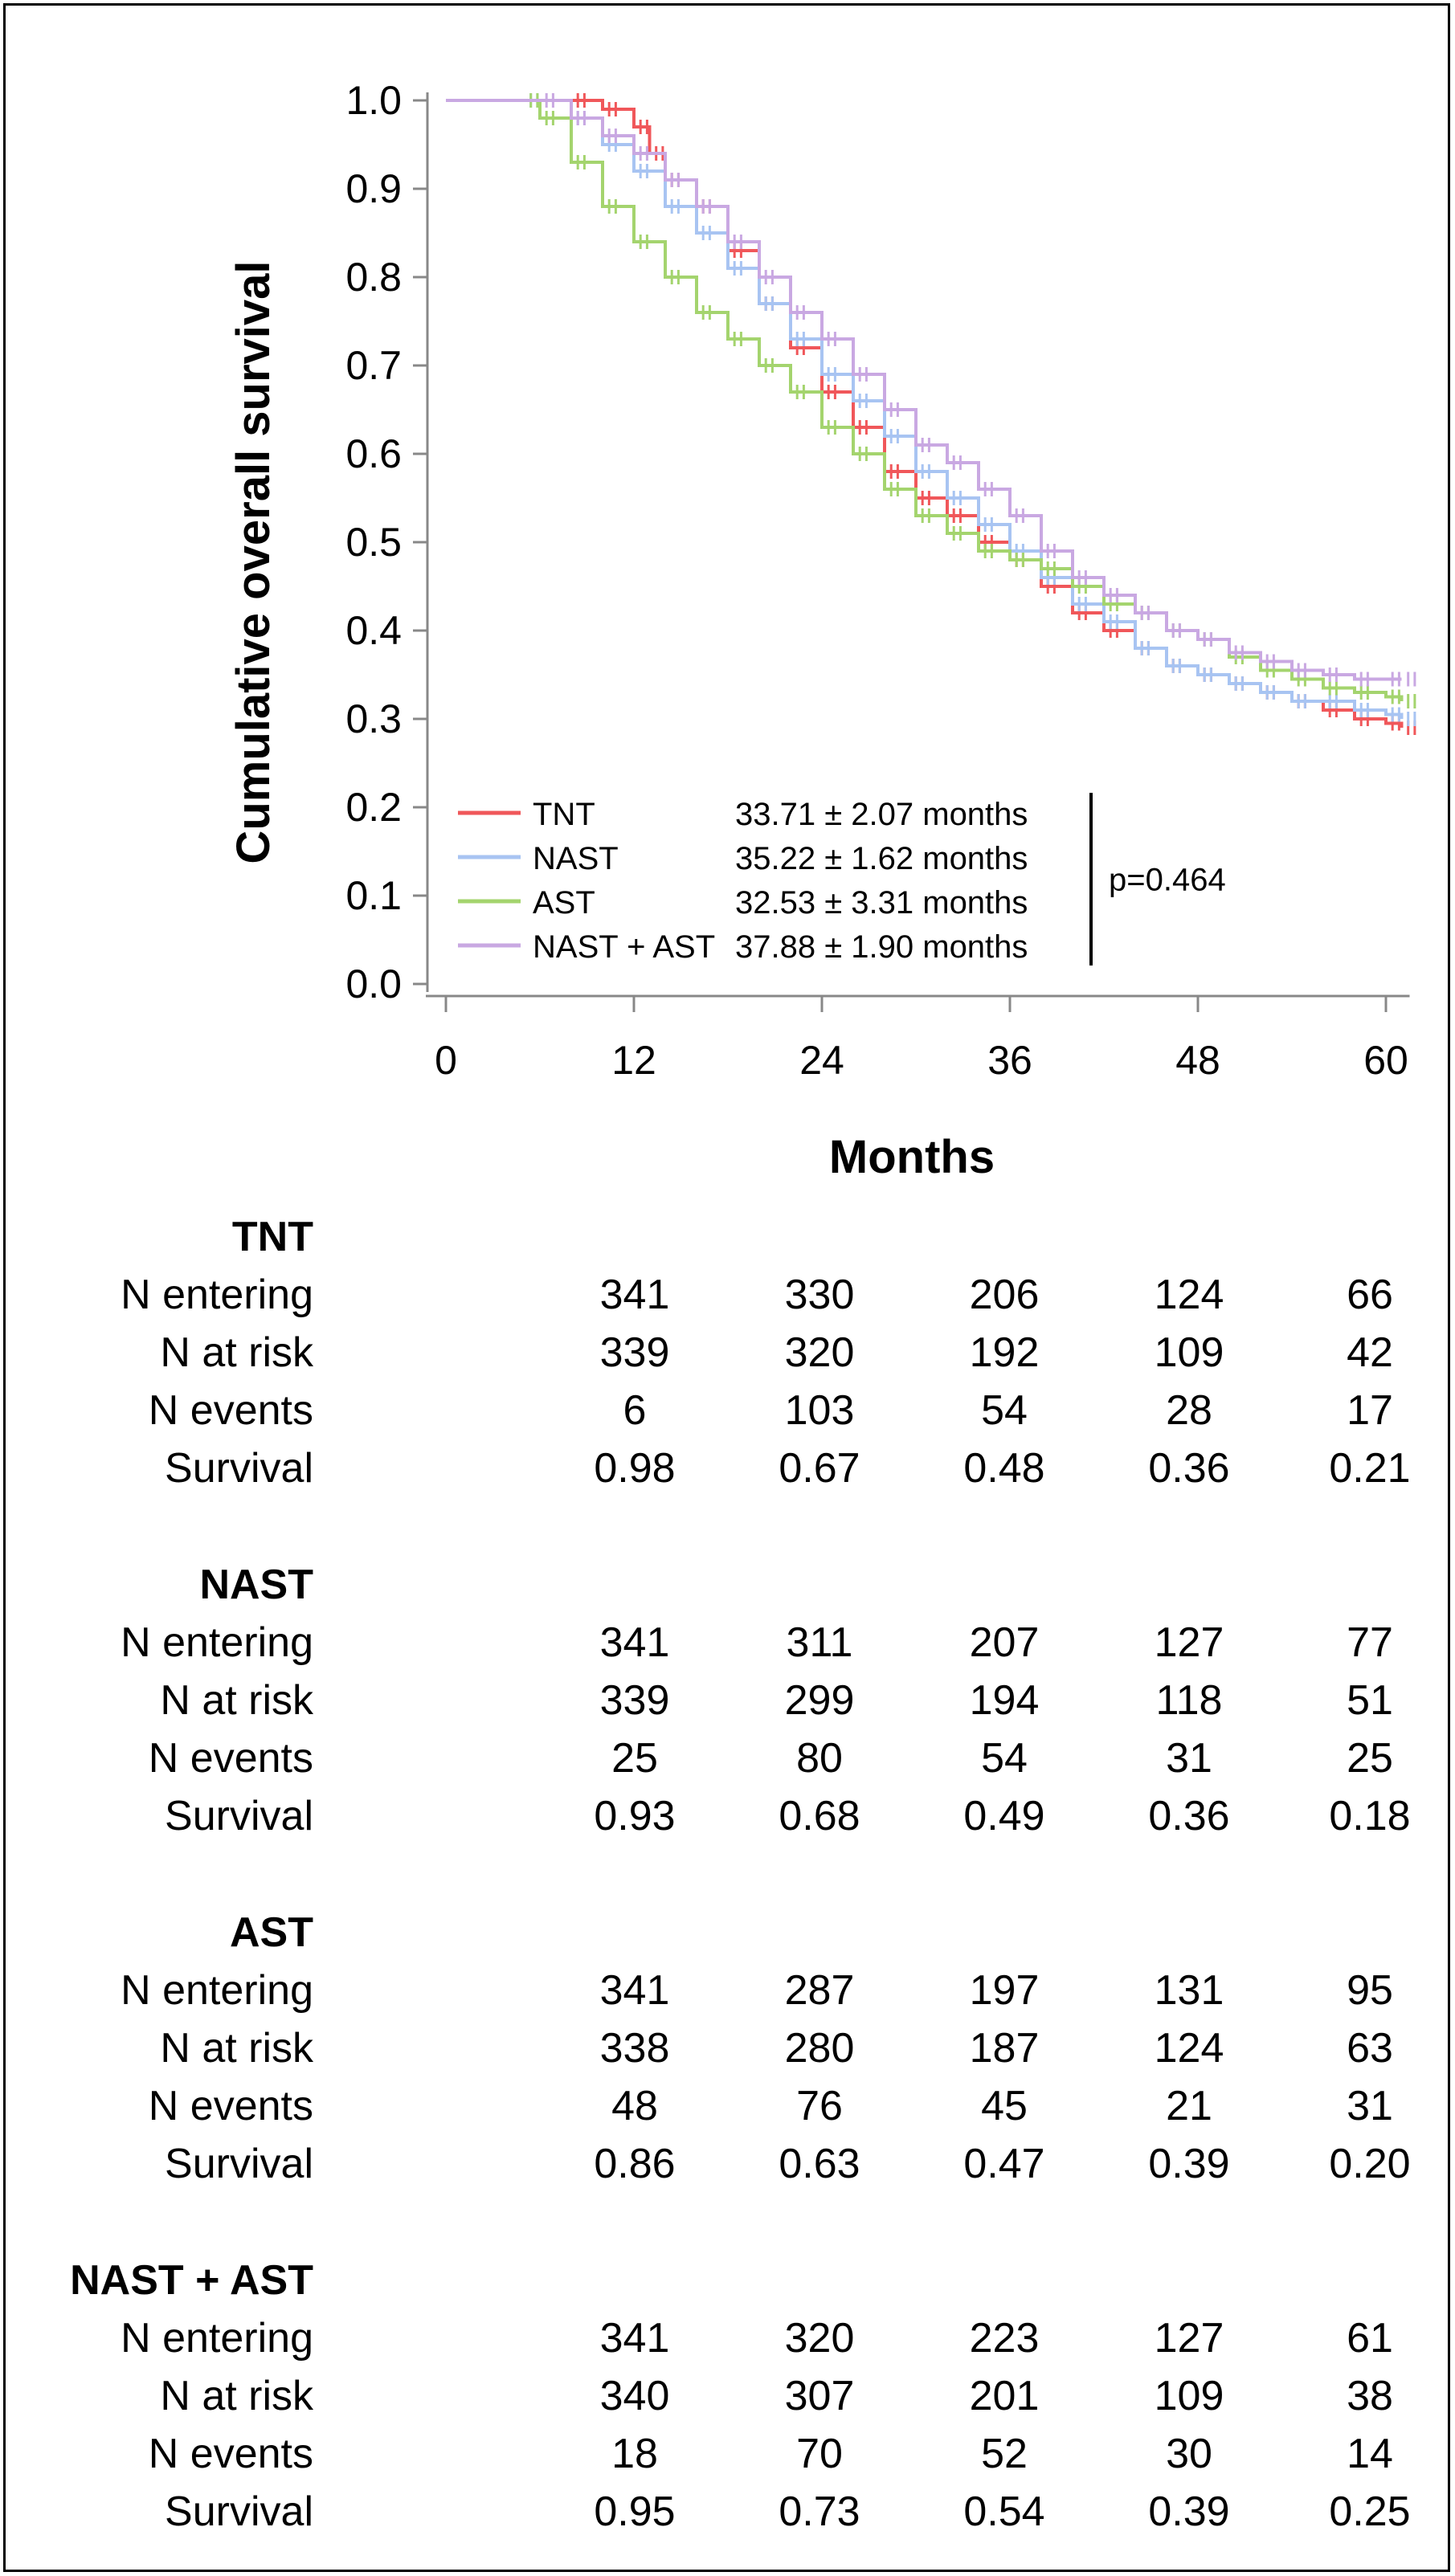 The image size is (1455, 2576). I want to click on risk-cell: 0.47, so click(1004, 2164).